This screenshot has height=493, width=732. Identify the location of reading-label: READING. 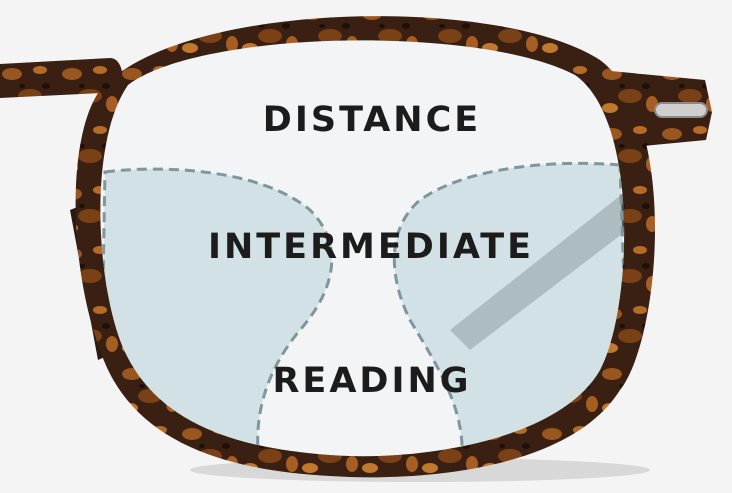
(372, 381).